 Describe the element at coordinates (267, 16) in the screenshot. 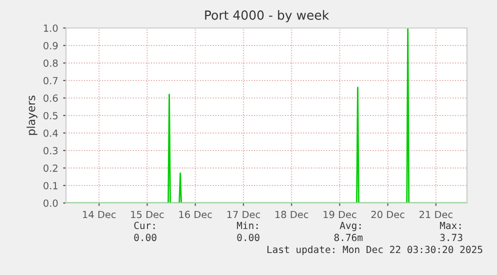

I see `chart-title: Port 4000 - by week` at that location.